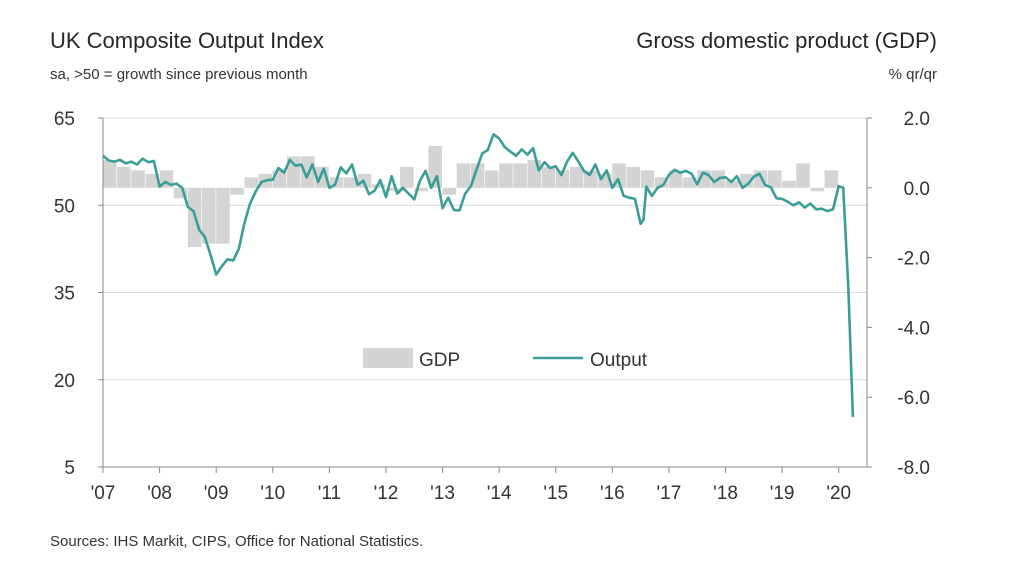  I want to click on x-tick-label: '10, so click(272, 493).